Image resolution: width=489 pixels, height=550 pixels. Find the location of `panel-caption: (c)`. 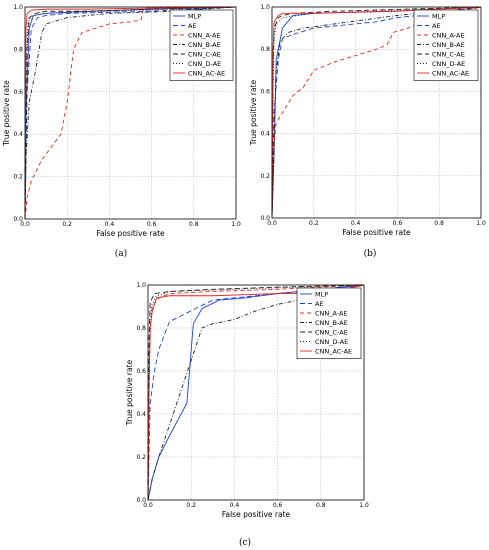

panel-caption: (c) is located at coordinates (245, 542).